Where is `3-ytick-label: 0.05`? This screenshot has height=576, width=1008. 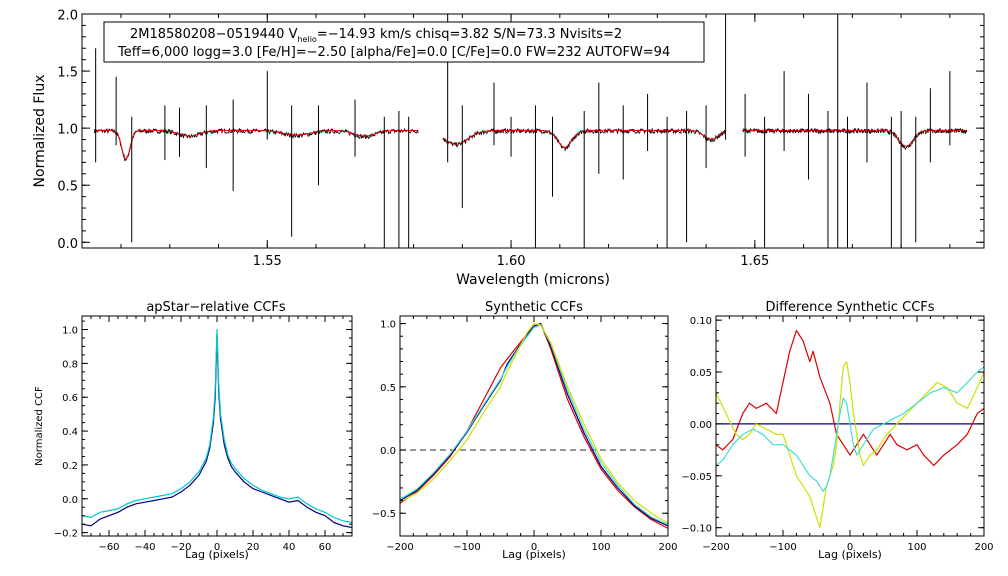
3-ytick-label: 0.05 is located at coordinates (701, 373).